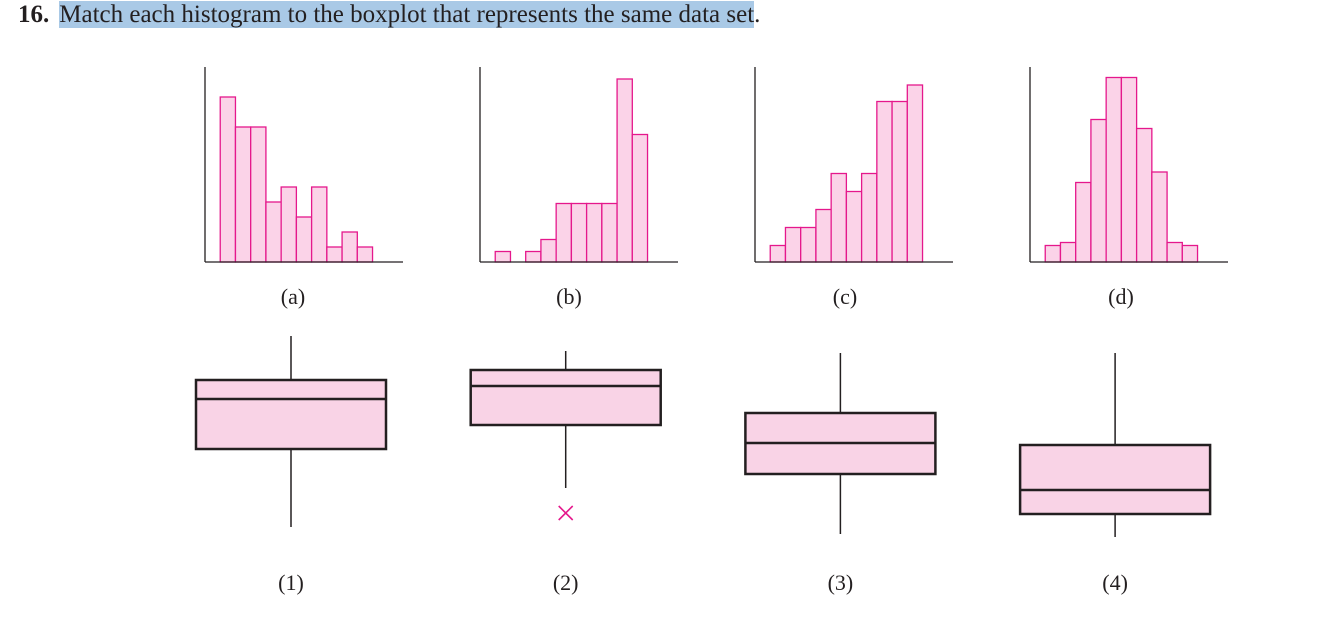 Image resolution: width=1328 pixels, height=638 pixels. What do you see at coordinates (845, 296) in the screenshot?
I see `chart-label: (c)` at bounding box center [845, 296].